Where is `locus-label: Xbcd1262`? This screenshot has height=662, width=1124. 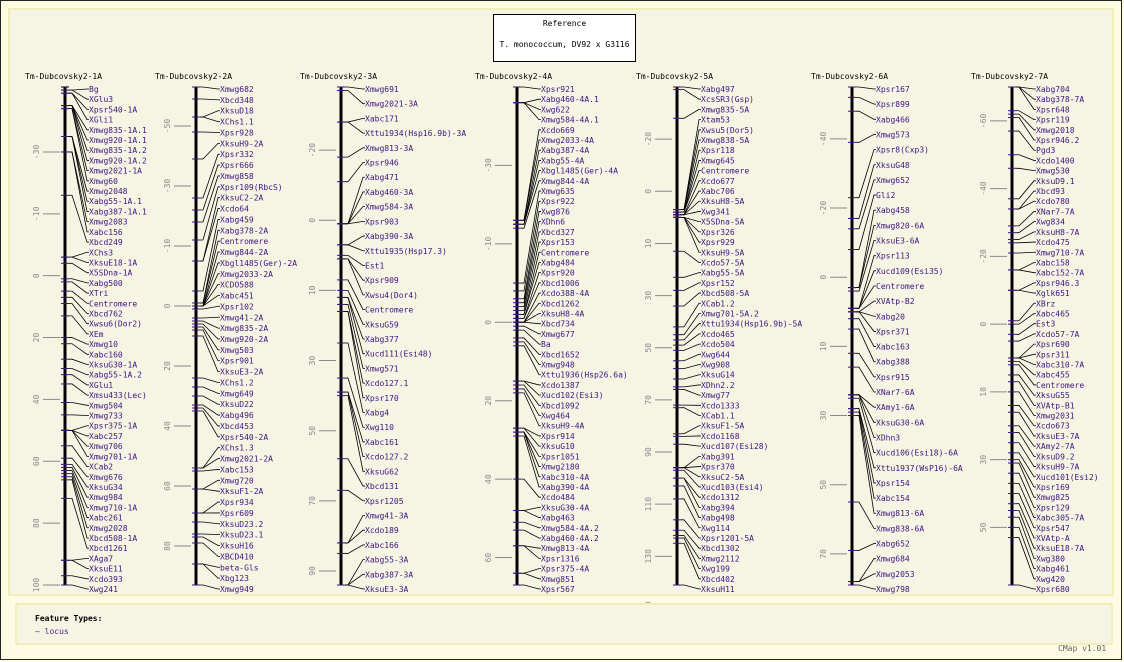 locus-label: Xbcd1262 is located at coordinates (560, 303).